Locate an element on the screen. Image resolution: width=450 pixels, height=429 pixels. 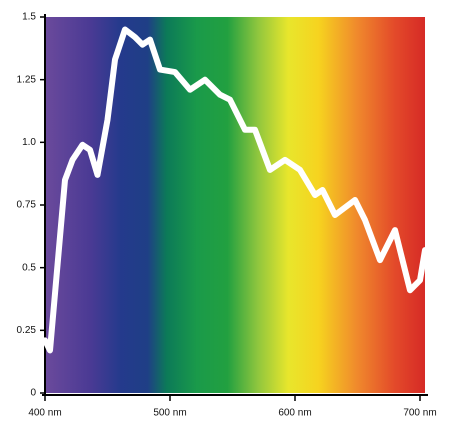
y-tick-label: 1.25 is located at coordinates (27, 79).